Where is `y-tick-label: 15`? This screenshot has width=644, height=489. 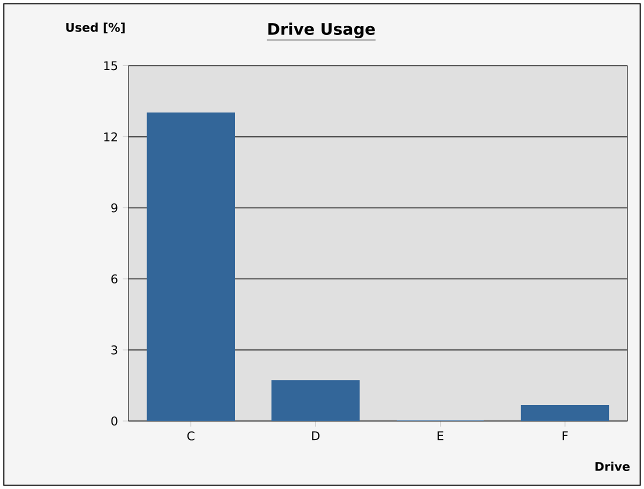 y-tick-label: 15 is located at coordinates (111, 65).